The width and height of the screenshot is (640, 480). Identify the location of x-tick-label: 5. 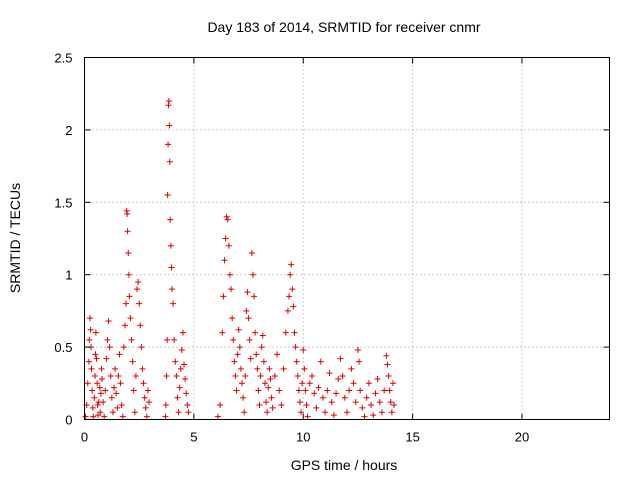
(193, 437).